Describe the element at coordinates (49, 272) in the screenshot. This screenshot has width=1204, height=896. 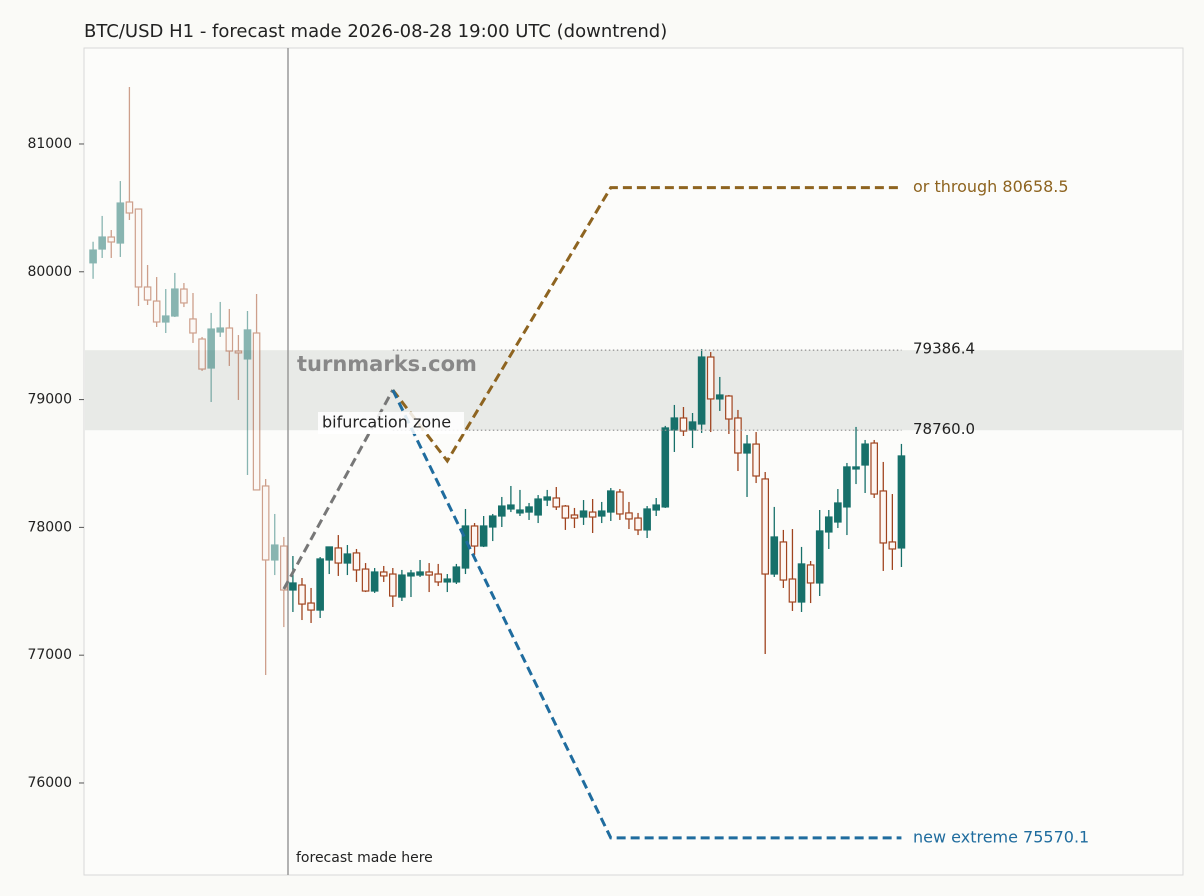
I see `y-tick-label: 80000` at that location.